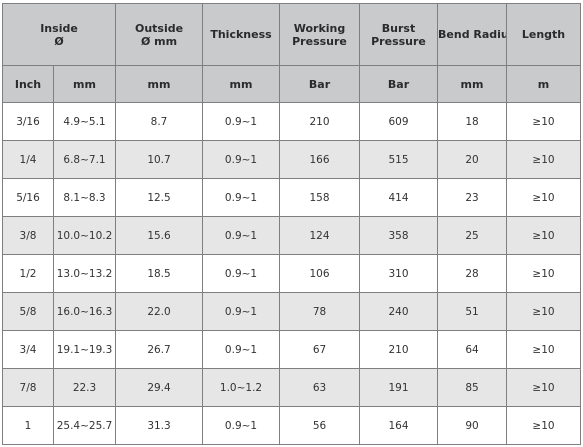 This screenshot has height=447, width=583. I want to click on table-cell: 3/4, so click(28, 349).